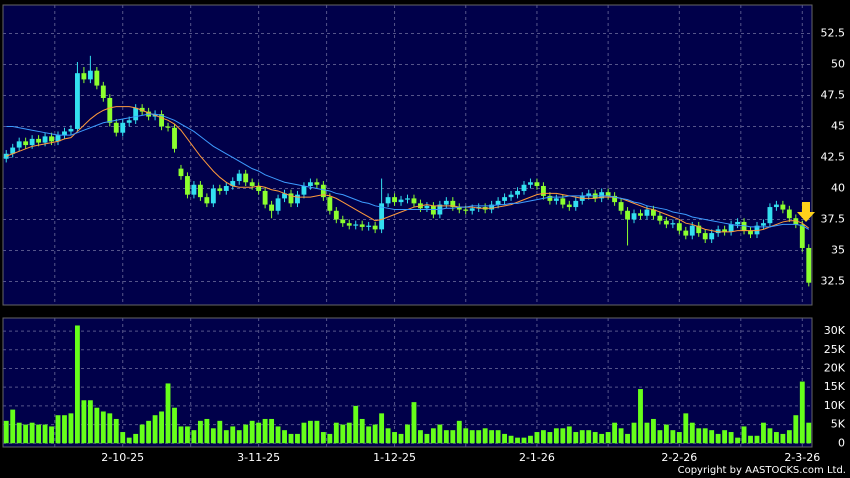 The image size is (850, 478). What do you see at coordinates (838, 249) in the screenshot?
I see `y-tick-label: 35` at bounding box center [838, 249].